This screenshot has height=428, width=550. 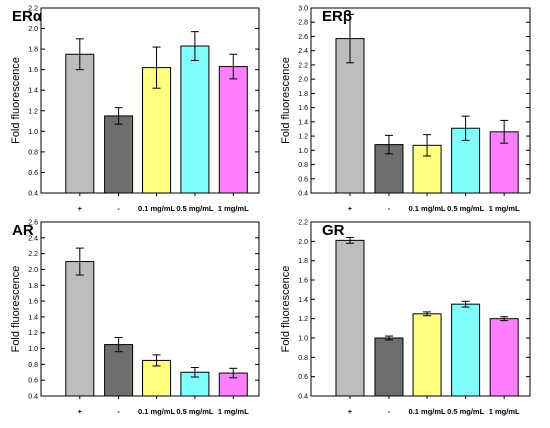 What do you see at coordinates (303, 23) in the screenshot?
I see `y-tick-label: 2.8` at bounding box center [303, 23].